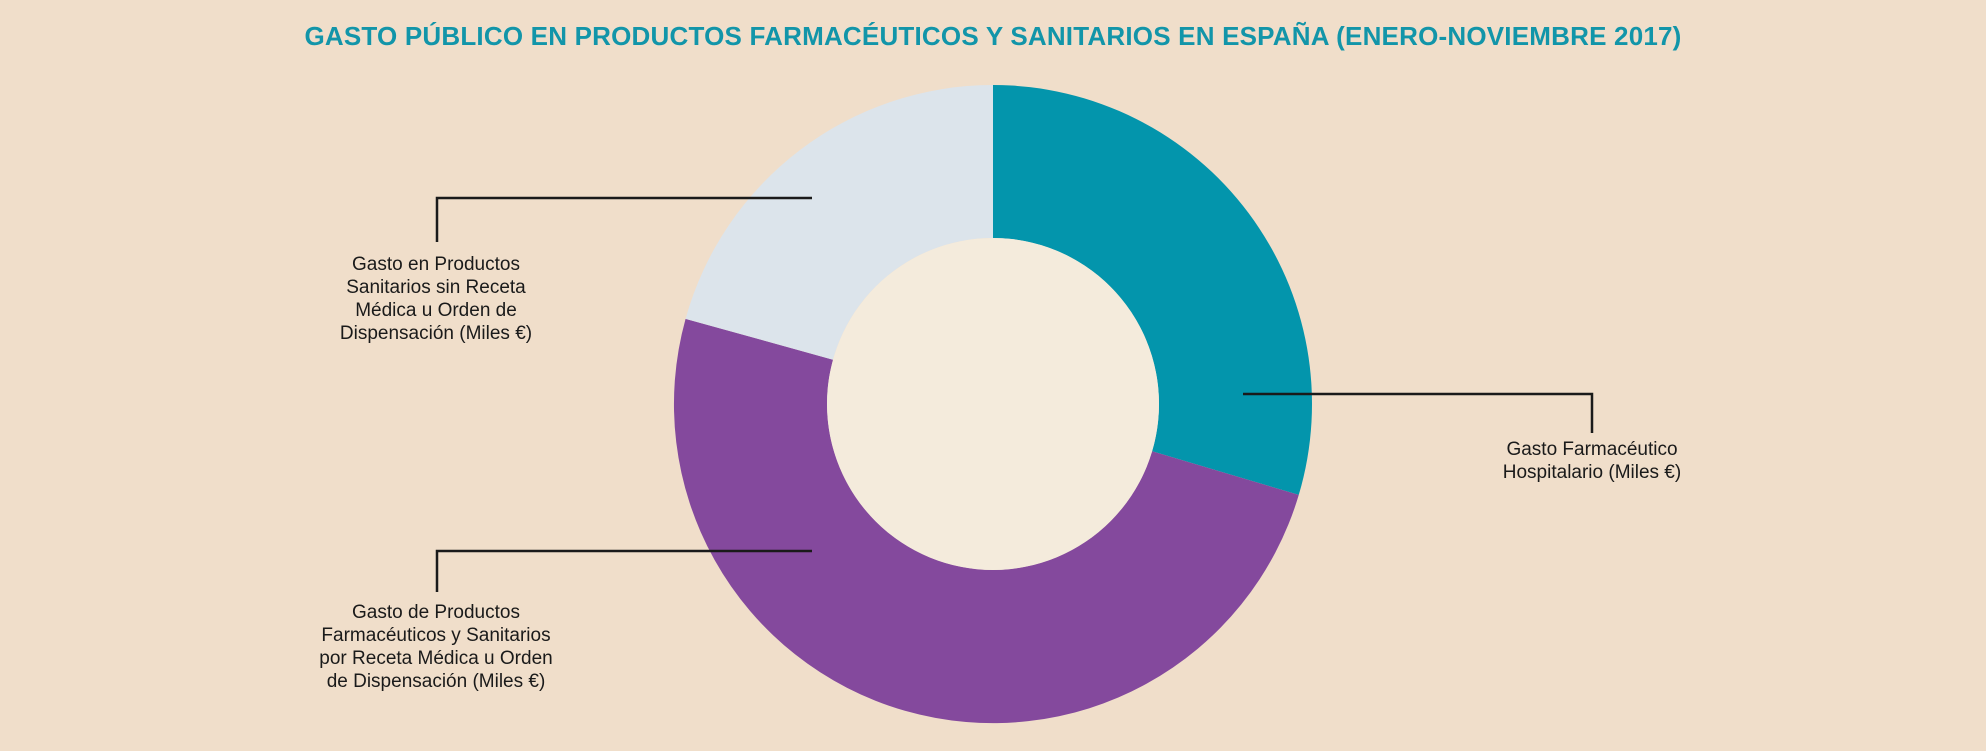 The image size is (1986, 751). I want to click on leader-line-receta, so click(623, 570).